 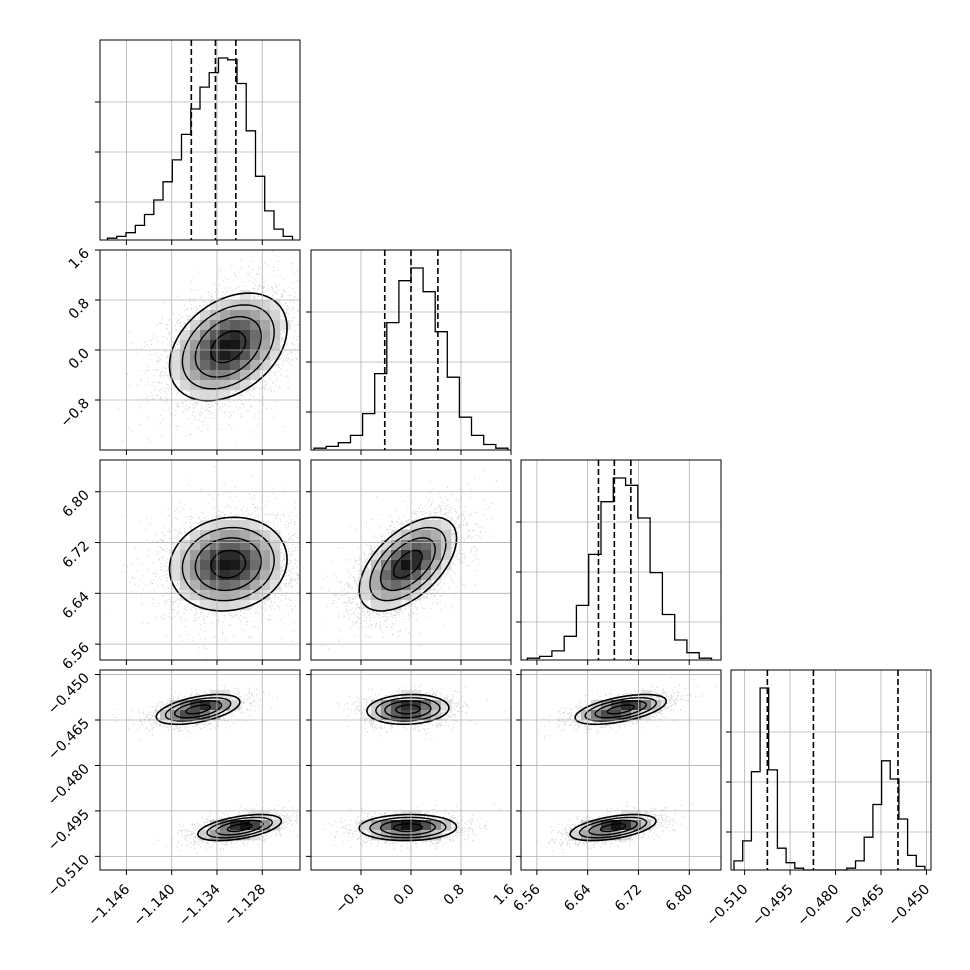 I want to click on y-tick-label: 6.72, so click(x=75, y=554).